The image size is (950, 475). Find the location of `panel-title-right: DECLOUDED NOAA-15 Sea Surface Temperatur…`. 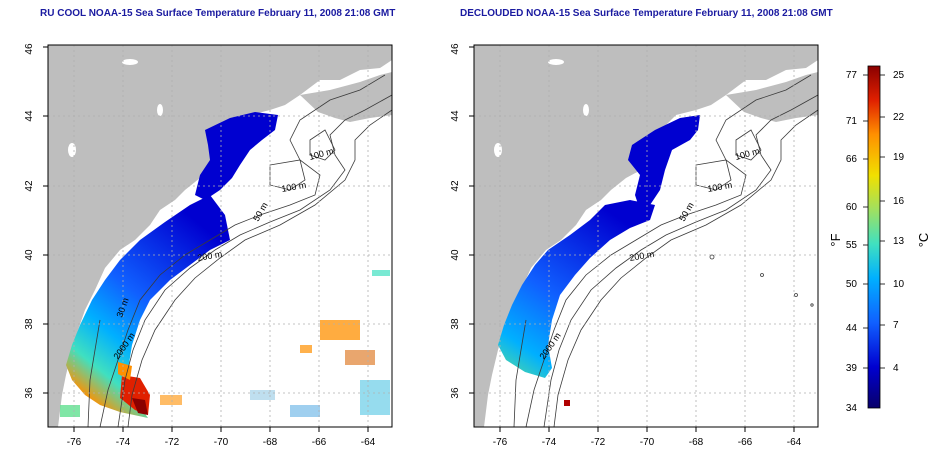

panel-title-right: DECLOUDED NOAA-15 Sea Surface Temperatur… is located at coordinates (646, 13).